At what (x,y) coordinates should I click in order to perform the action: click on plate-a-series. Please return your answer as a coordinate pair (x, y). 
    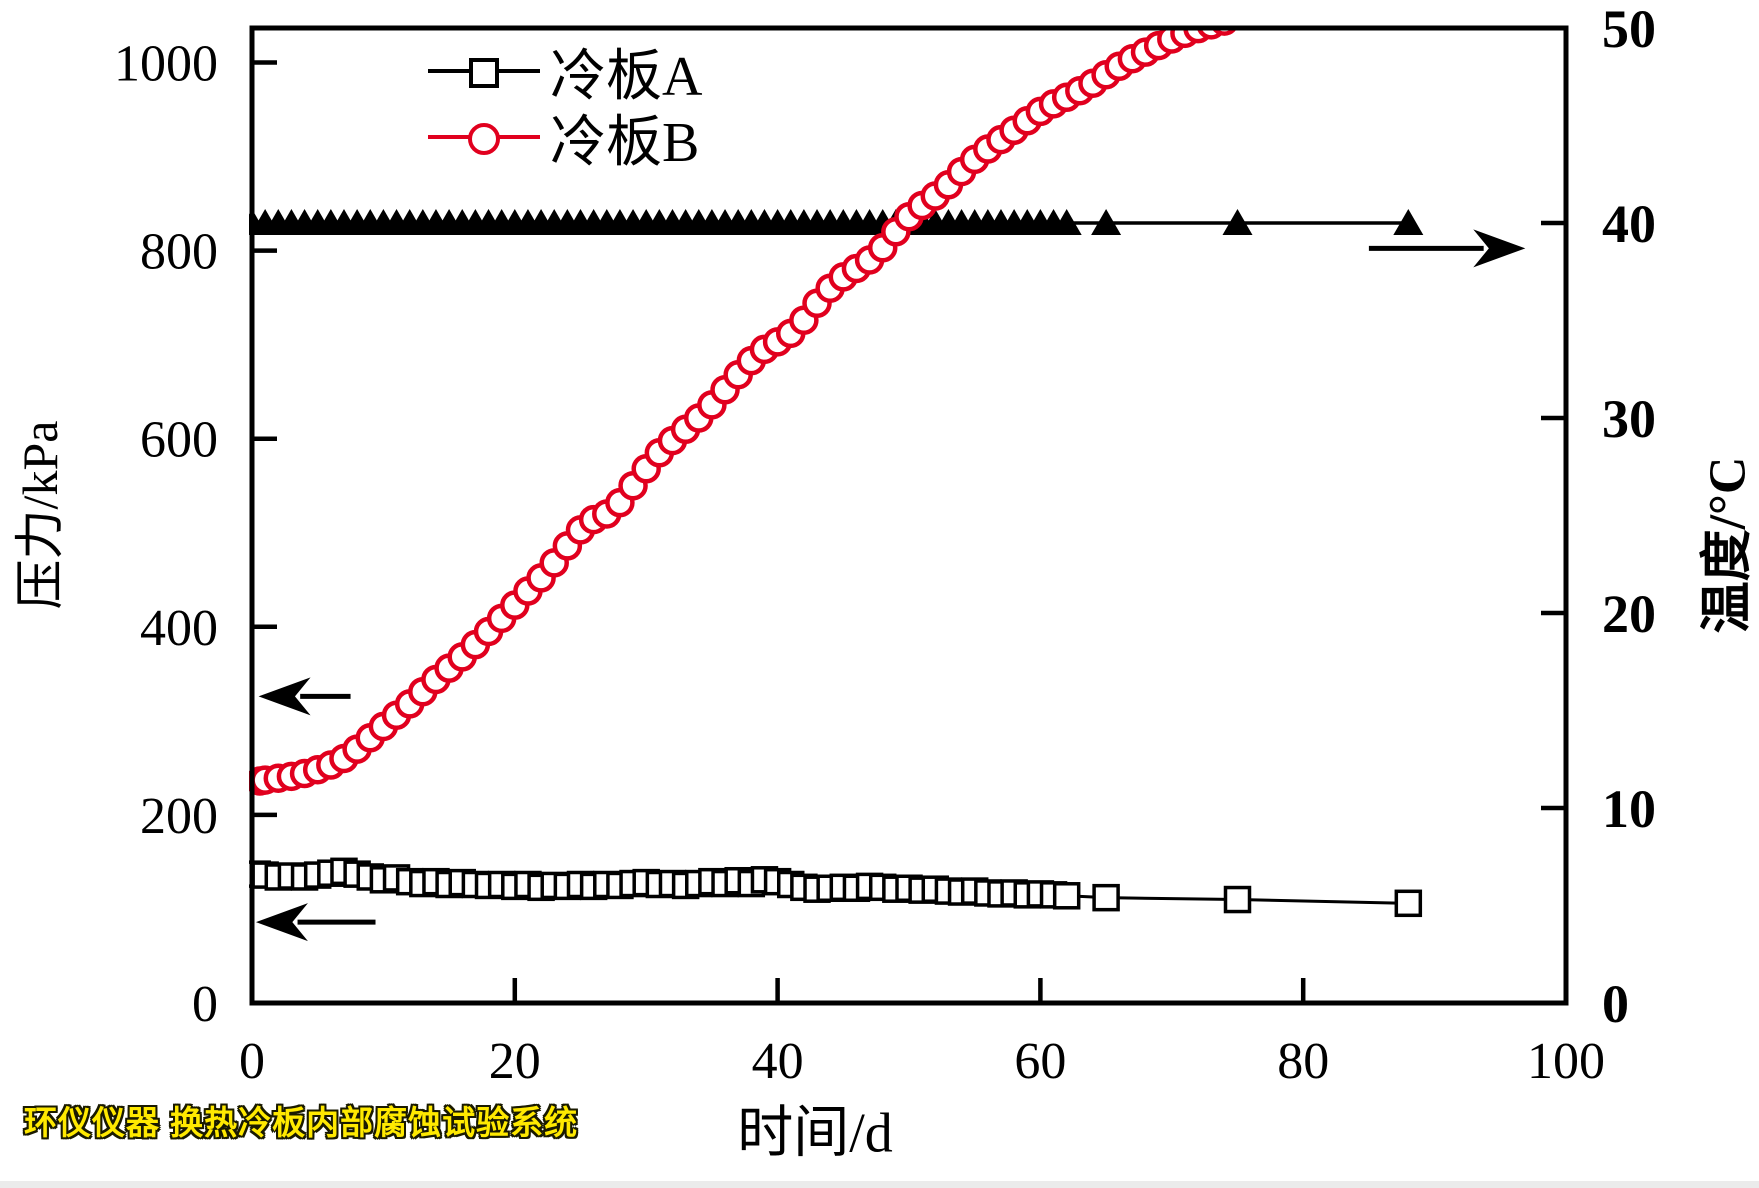
    Looking at the image, I should click on (836, 887).